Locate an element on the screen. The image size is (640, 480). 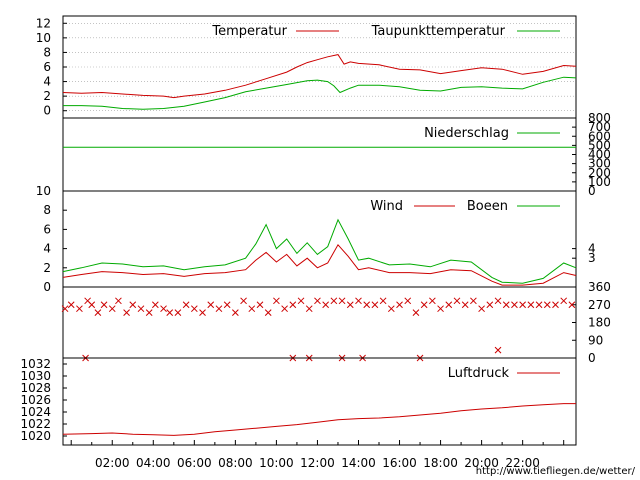
y-tick-label-right: 400 is located at coordinates (599, 155).